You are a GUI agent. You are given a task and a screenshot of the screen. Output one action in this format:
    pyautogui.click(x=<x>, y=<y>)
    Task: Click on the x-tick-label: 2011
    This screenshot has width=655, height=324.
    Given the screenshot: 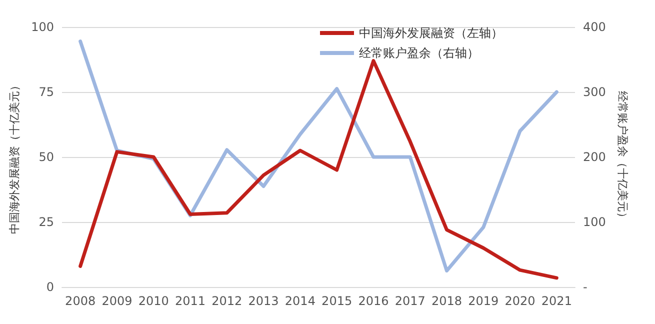 What is the action you would take?
    pyautogui.click(x=190, y=301)
    